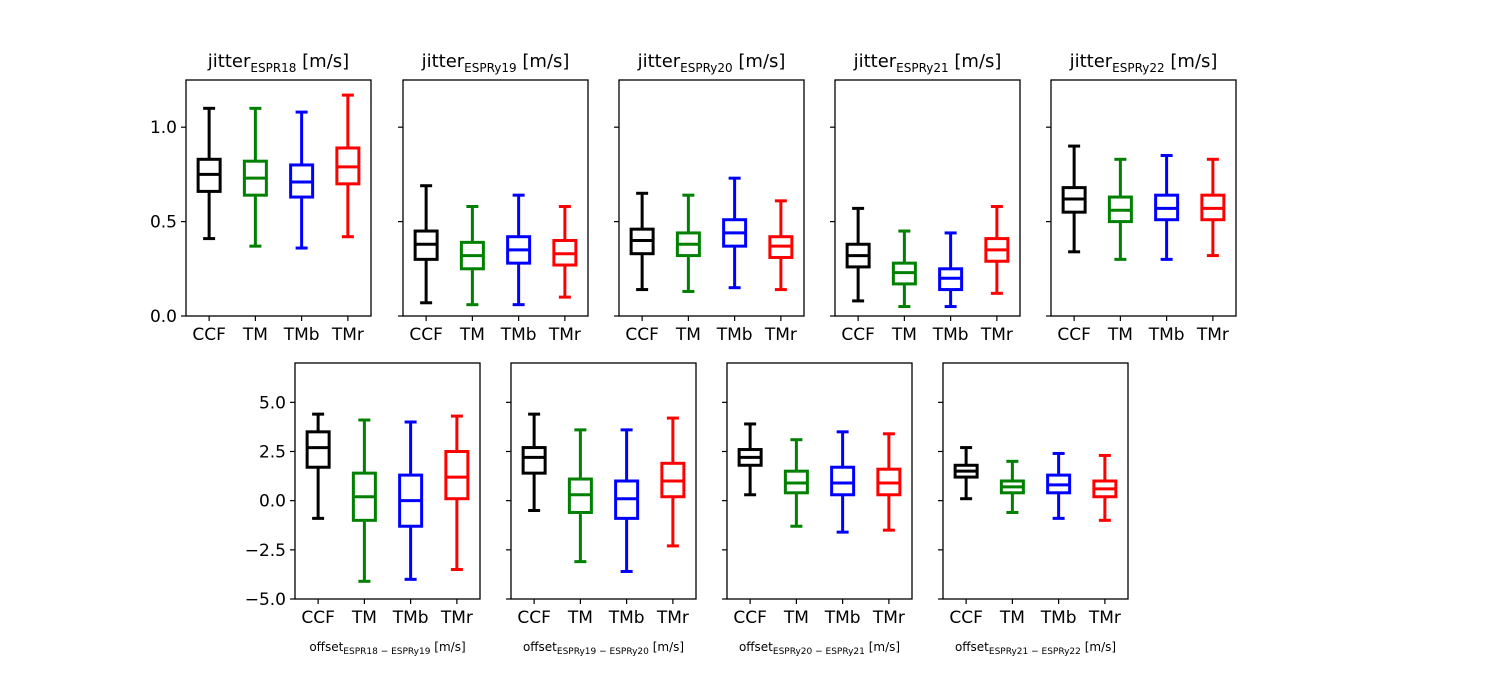 This screenshot has height=673, width=1495. I want to click on panel-title: jitterESPRy19 [m/s], so click(495, 63).